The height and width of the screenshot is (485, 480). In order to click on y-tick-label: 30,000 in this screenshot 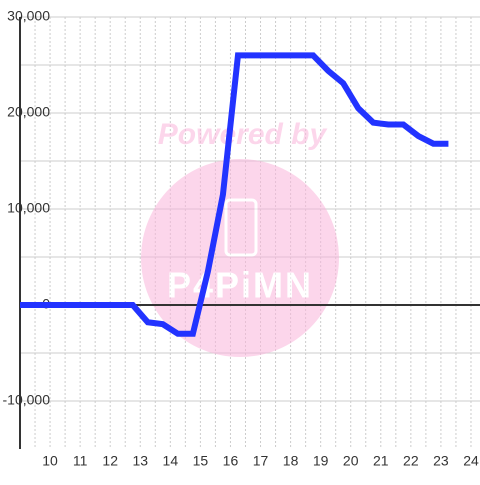, I will do `click(28, 16)`.